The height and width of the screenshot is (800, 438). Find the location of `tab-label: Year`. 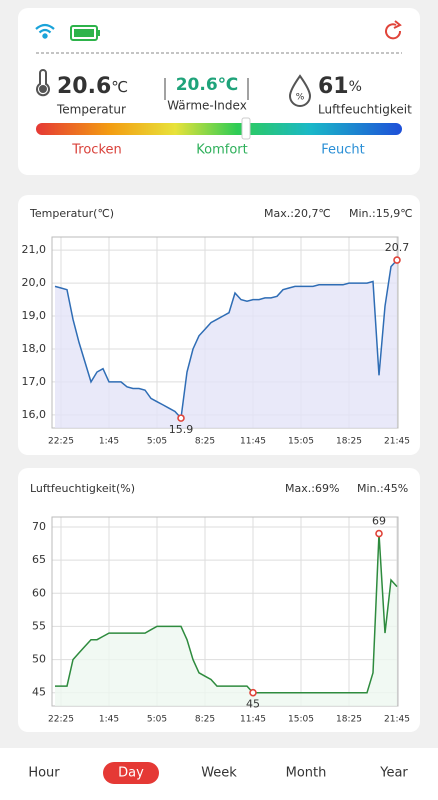

tab-label: Year is located at coordinates (393, 773).